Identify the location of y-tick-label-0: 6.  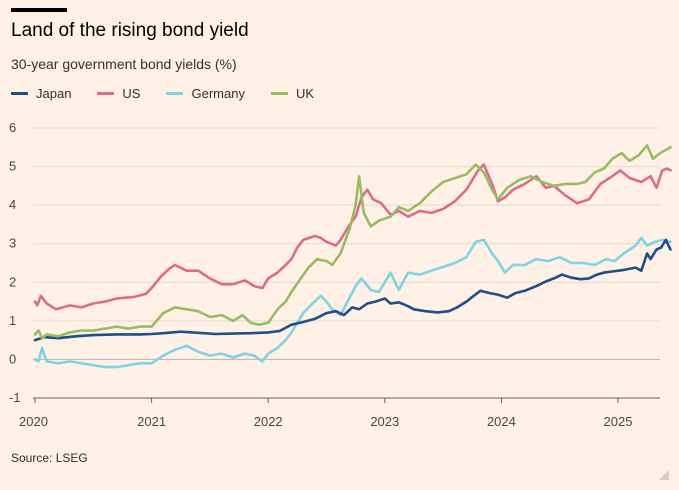
(12, 127).